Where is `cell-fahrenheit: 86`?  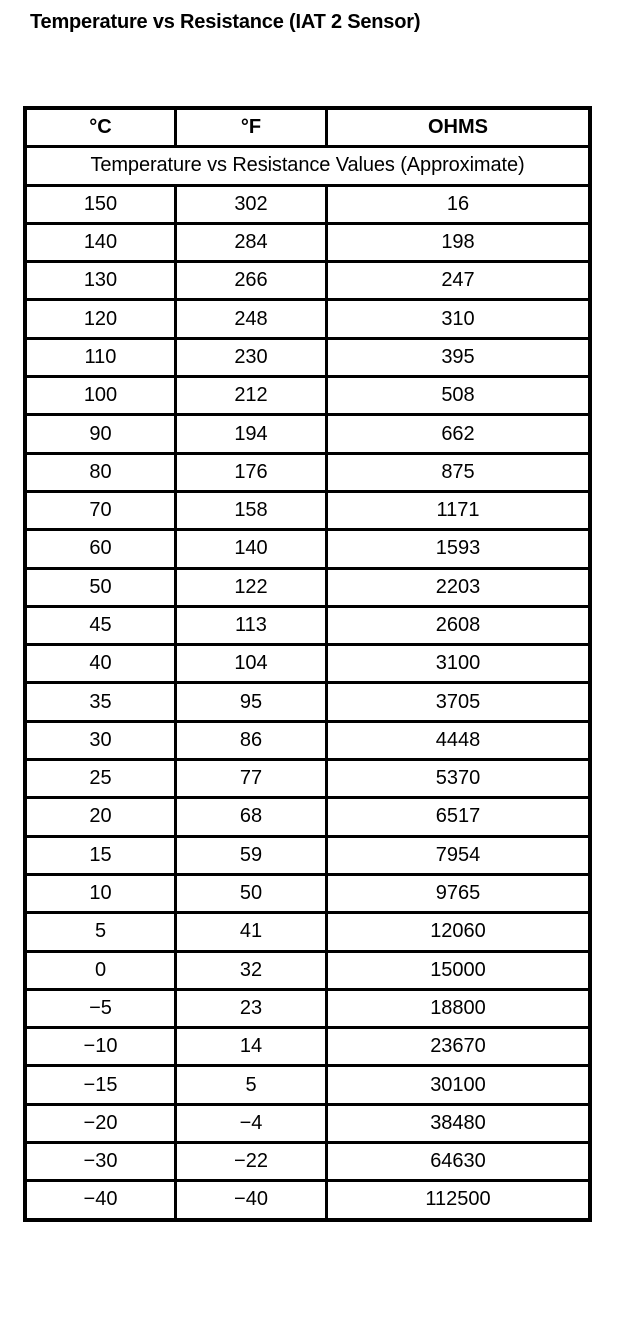 cell-fahrenheit: 86 is located at coordinates (251, 740).